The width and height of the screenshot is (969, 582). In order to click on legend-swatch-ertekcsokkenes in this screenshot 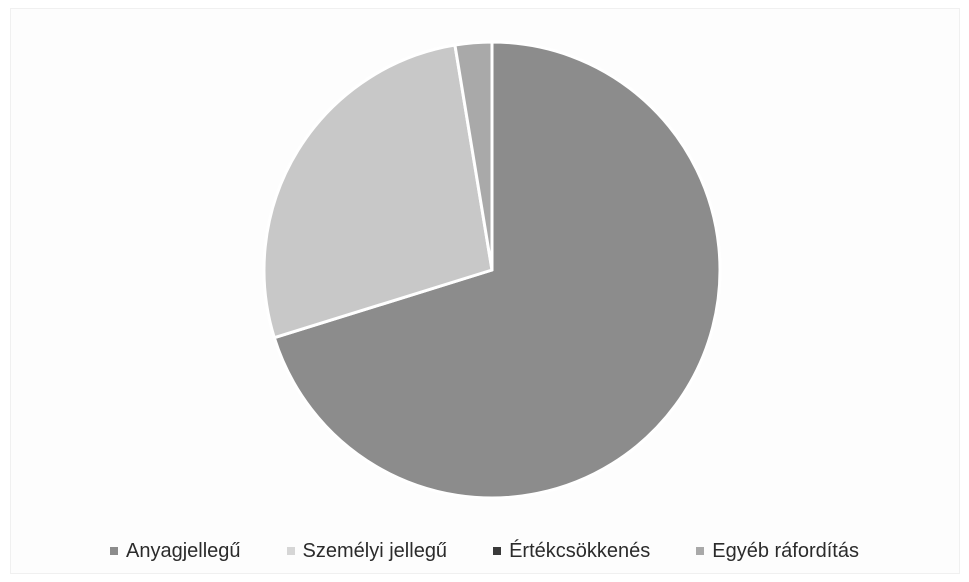, I will do `click(497, 551)`.